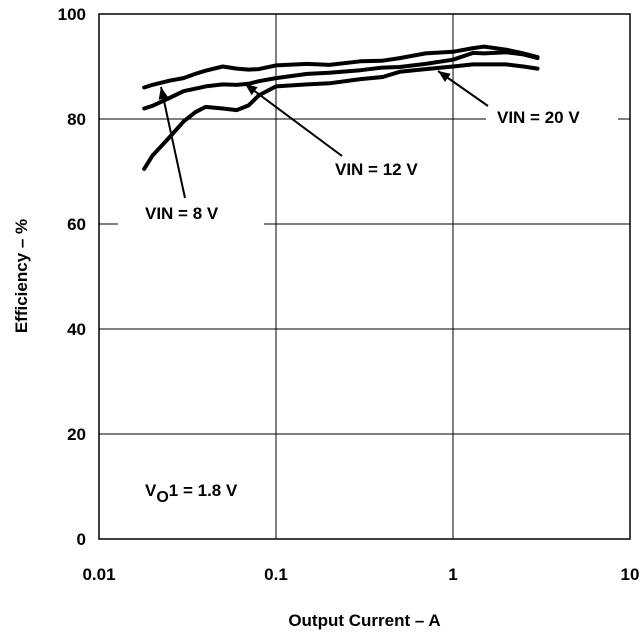 The image size is (644, 634). I want to click on annotation-vin-8v: VIN = 8 V, so click(182, 213).